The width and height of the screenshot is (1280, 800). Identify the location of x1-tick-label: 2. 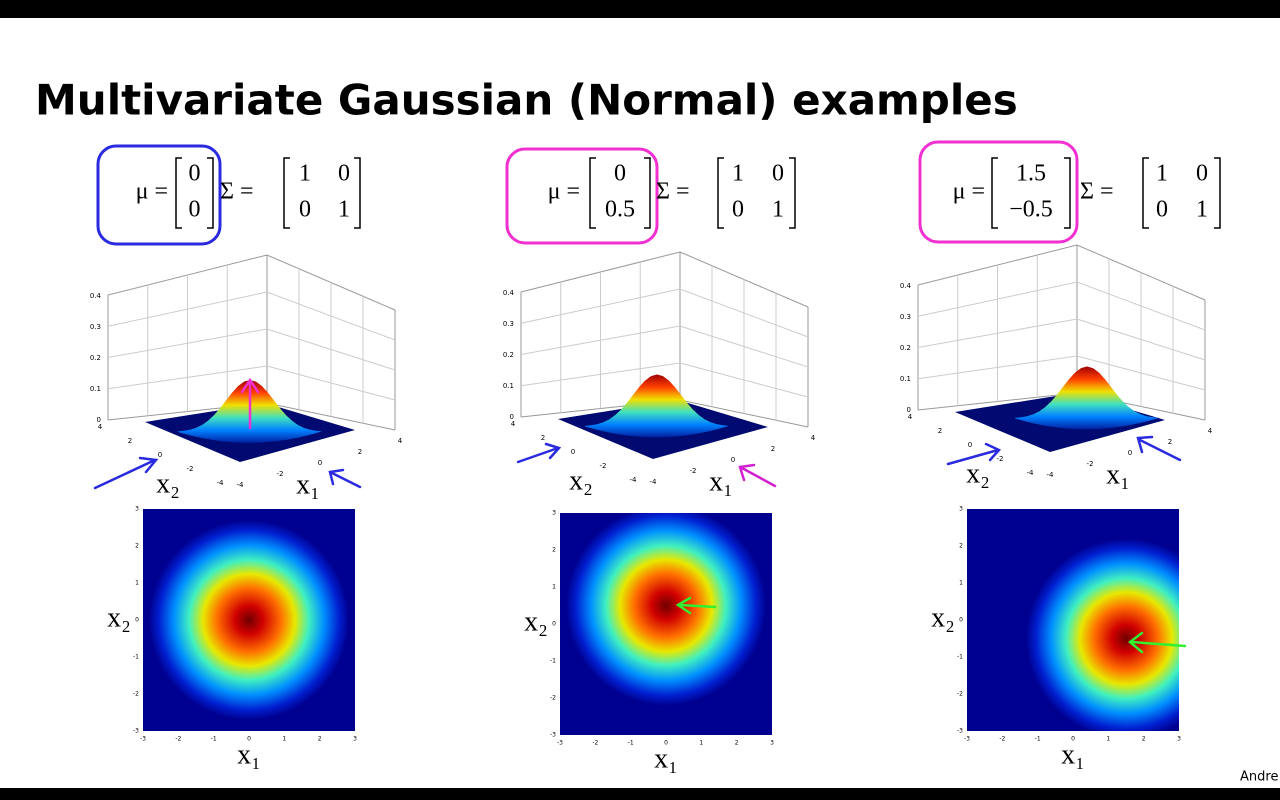
(360, 452).